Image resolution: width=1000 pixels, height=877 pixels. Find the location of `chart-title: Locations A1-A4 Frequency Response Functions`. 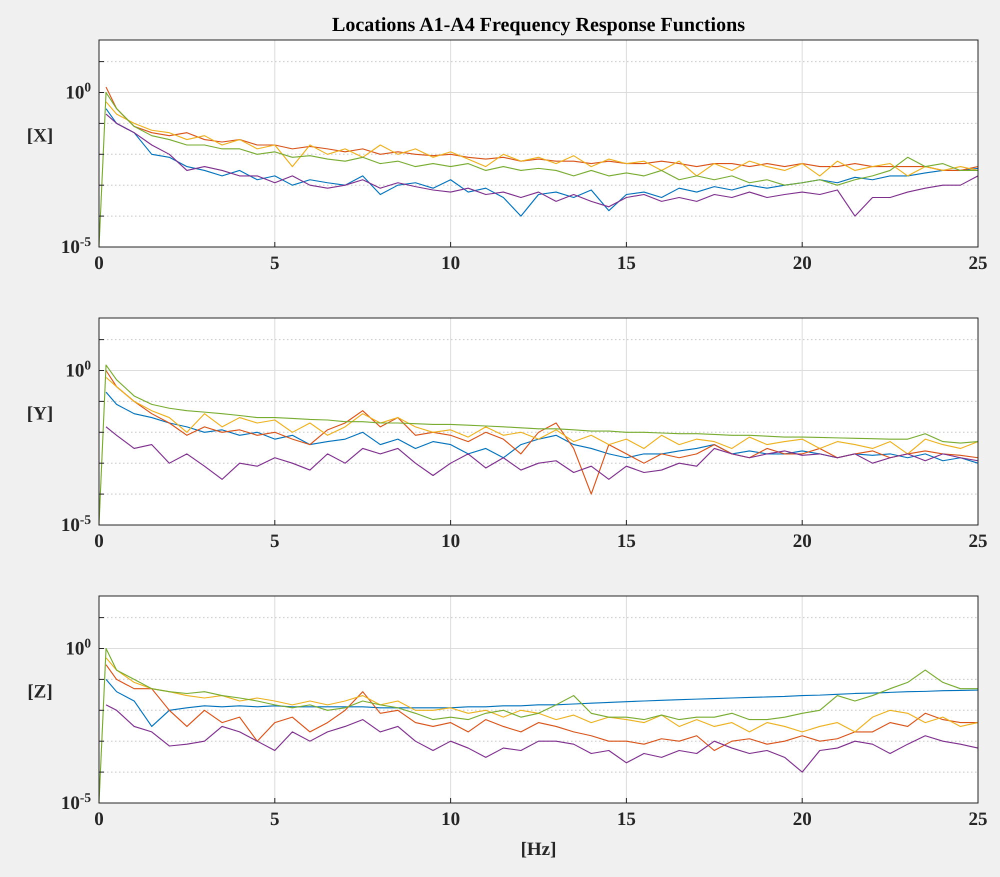

chart-title: Locations A1-A4 Frequency Response Functions is located at coordinates (539, 25).